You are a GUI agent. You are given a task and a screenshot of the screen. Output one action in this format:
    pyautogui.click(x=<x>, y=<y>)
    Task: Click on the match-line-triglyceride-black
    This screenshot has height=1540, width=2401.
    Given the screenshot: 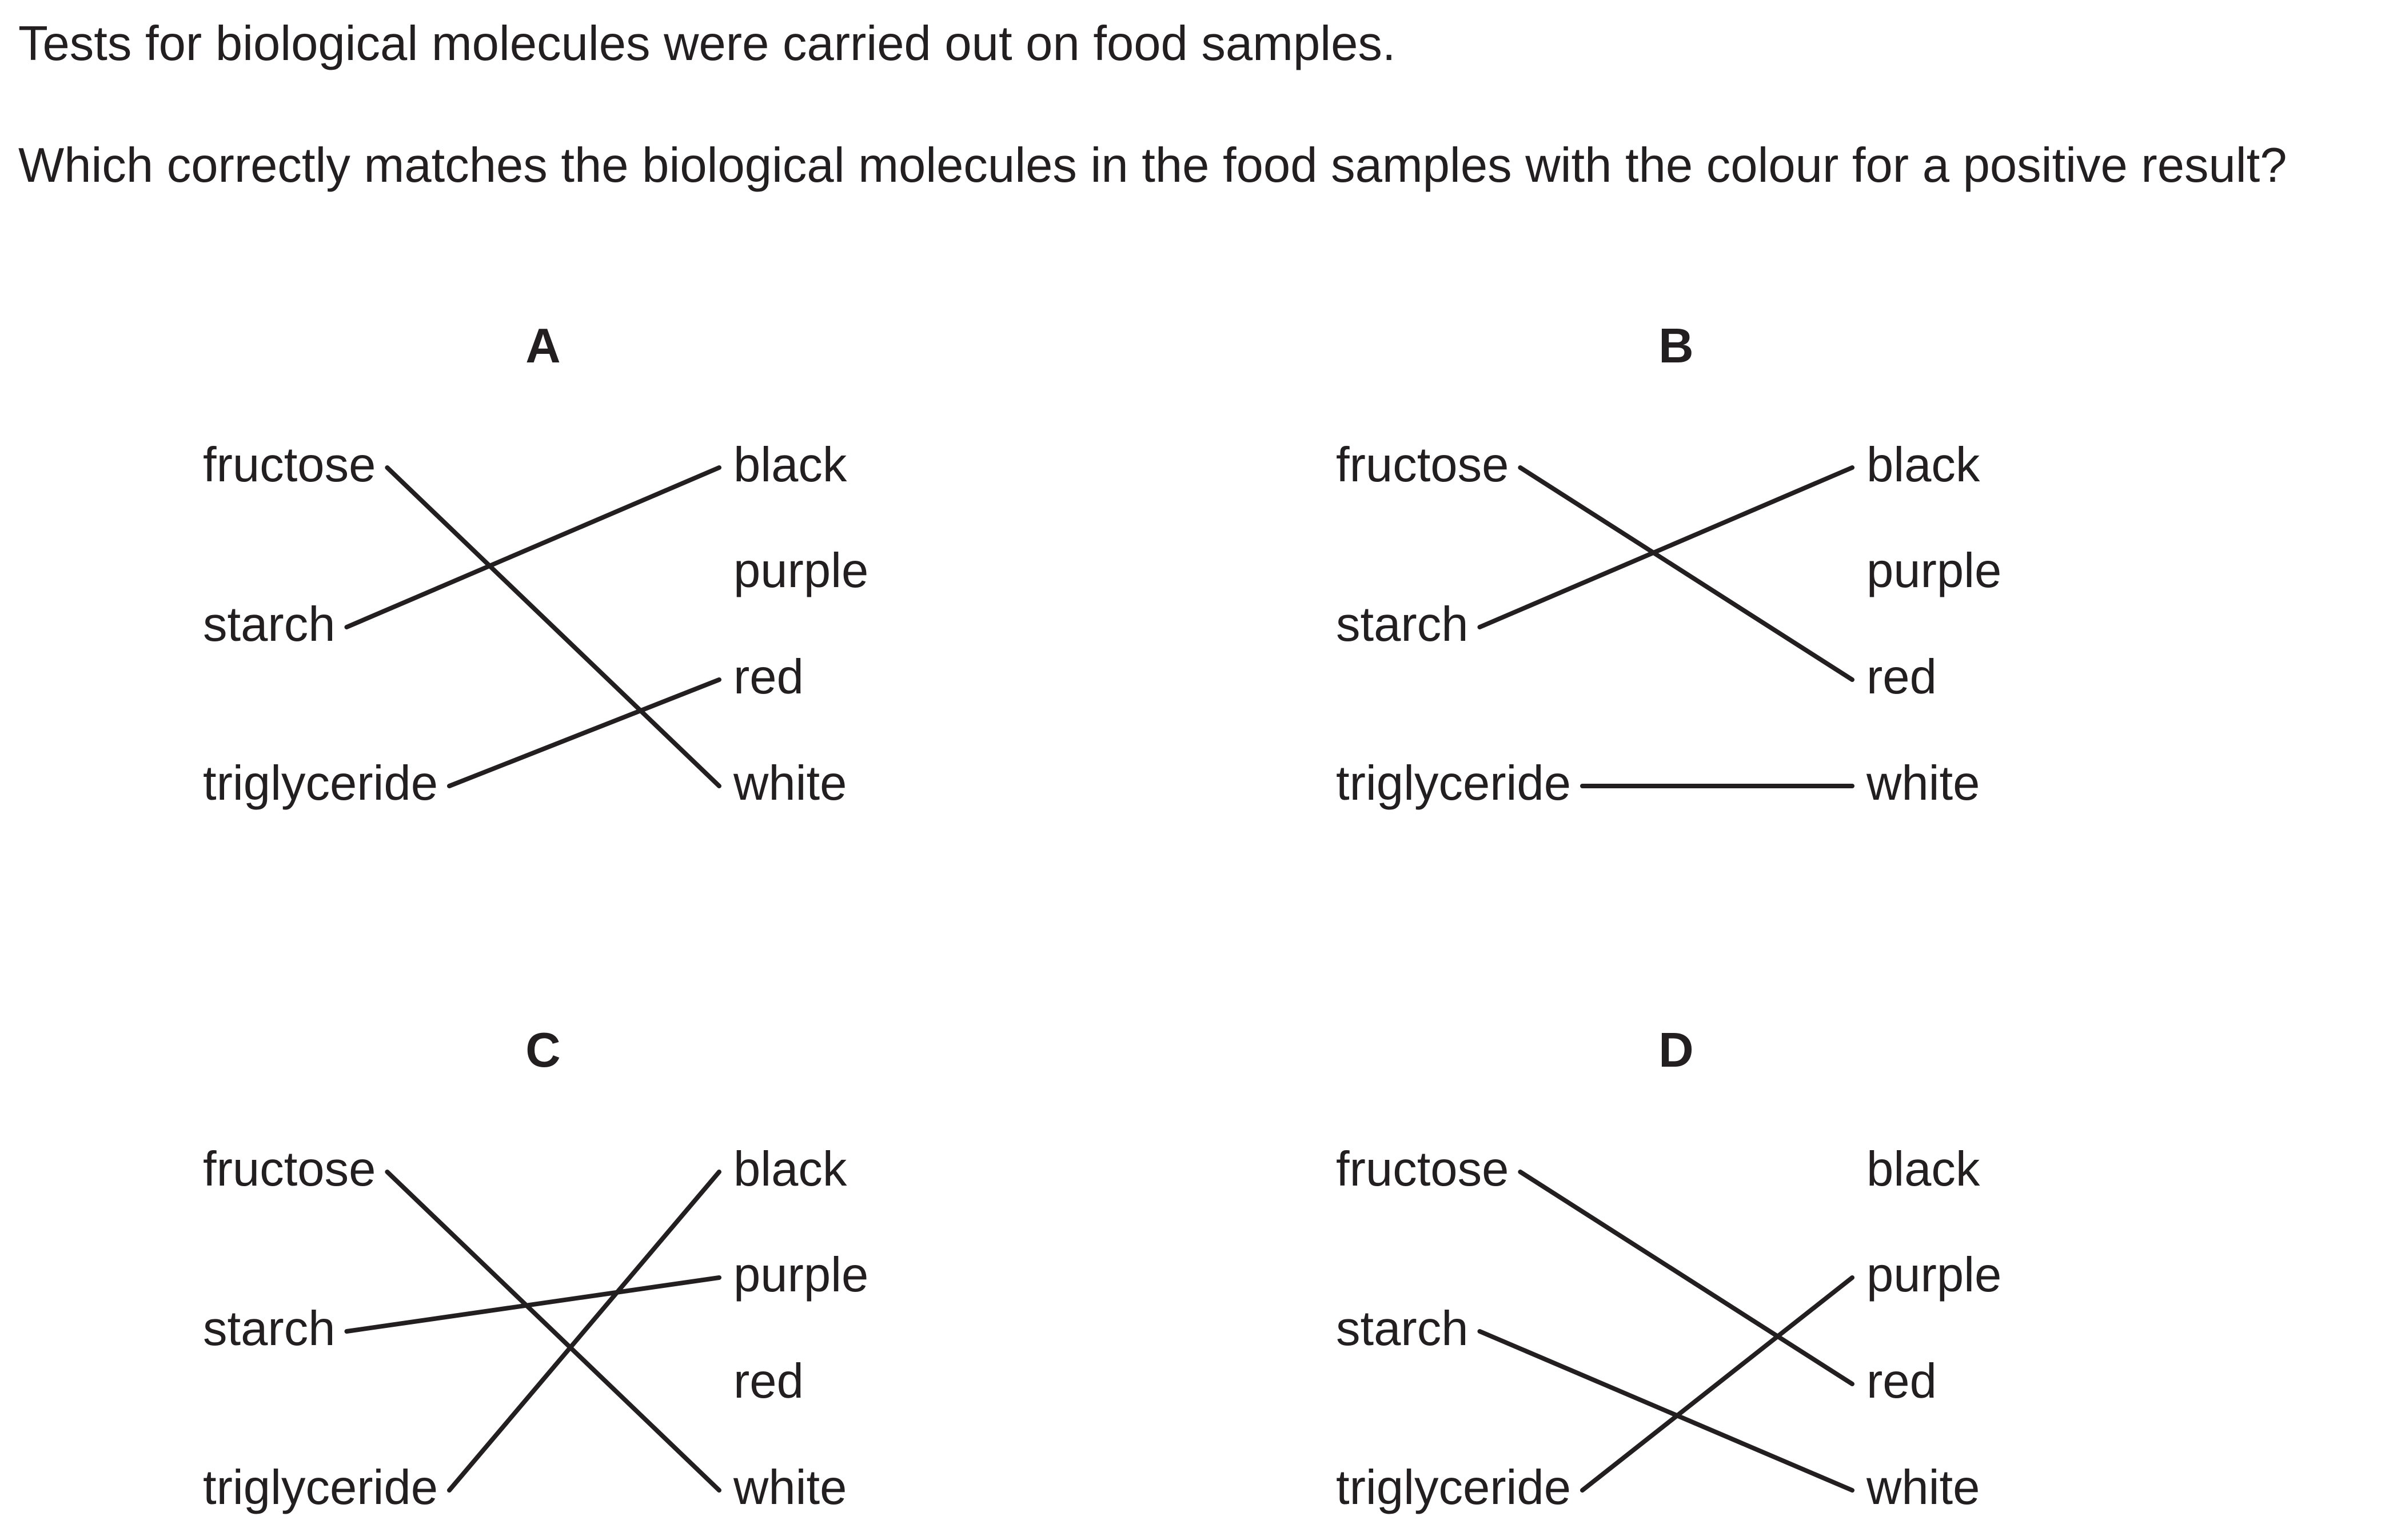 What is the action you would take?
    pyautogui.click(x=583, y=1331)
    